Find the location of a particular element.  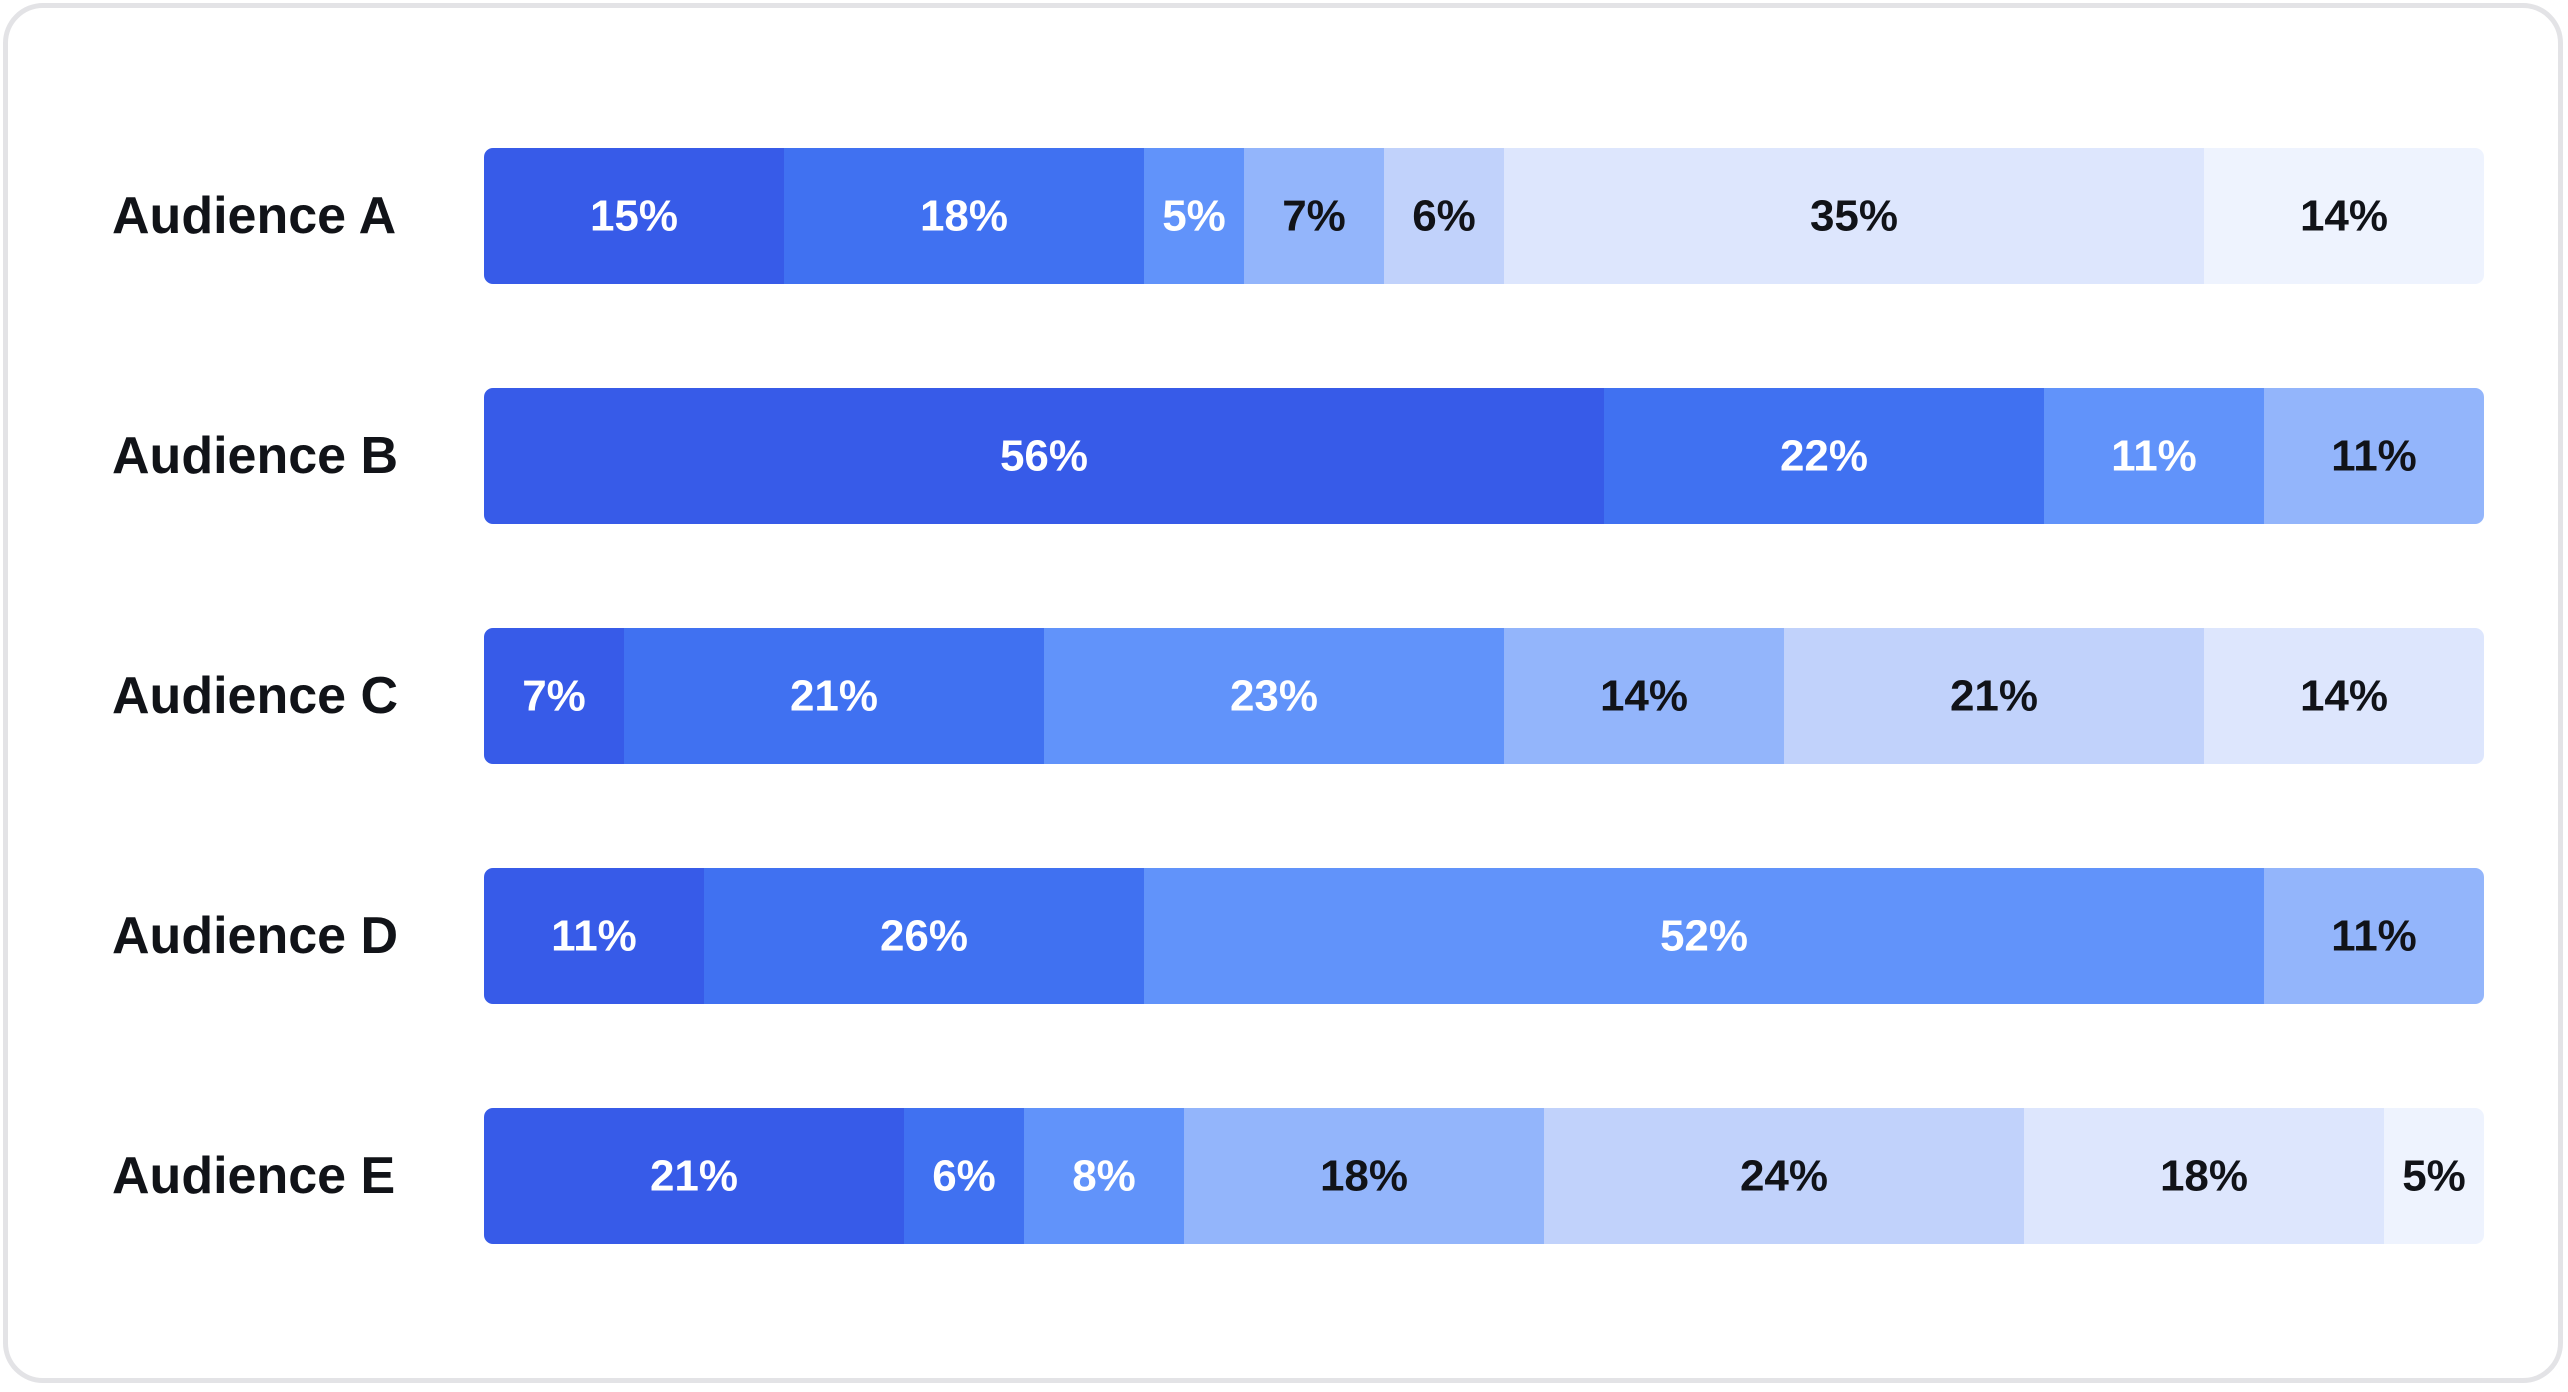

data-label-audience-d-3: 52% is located at coordinates (1704, 936).